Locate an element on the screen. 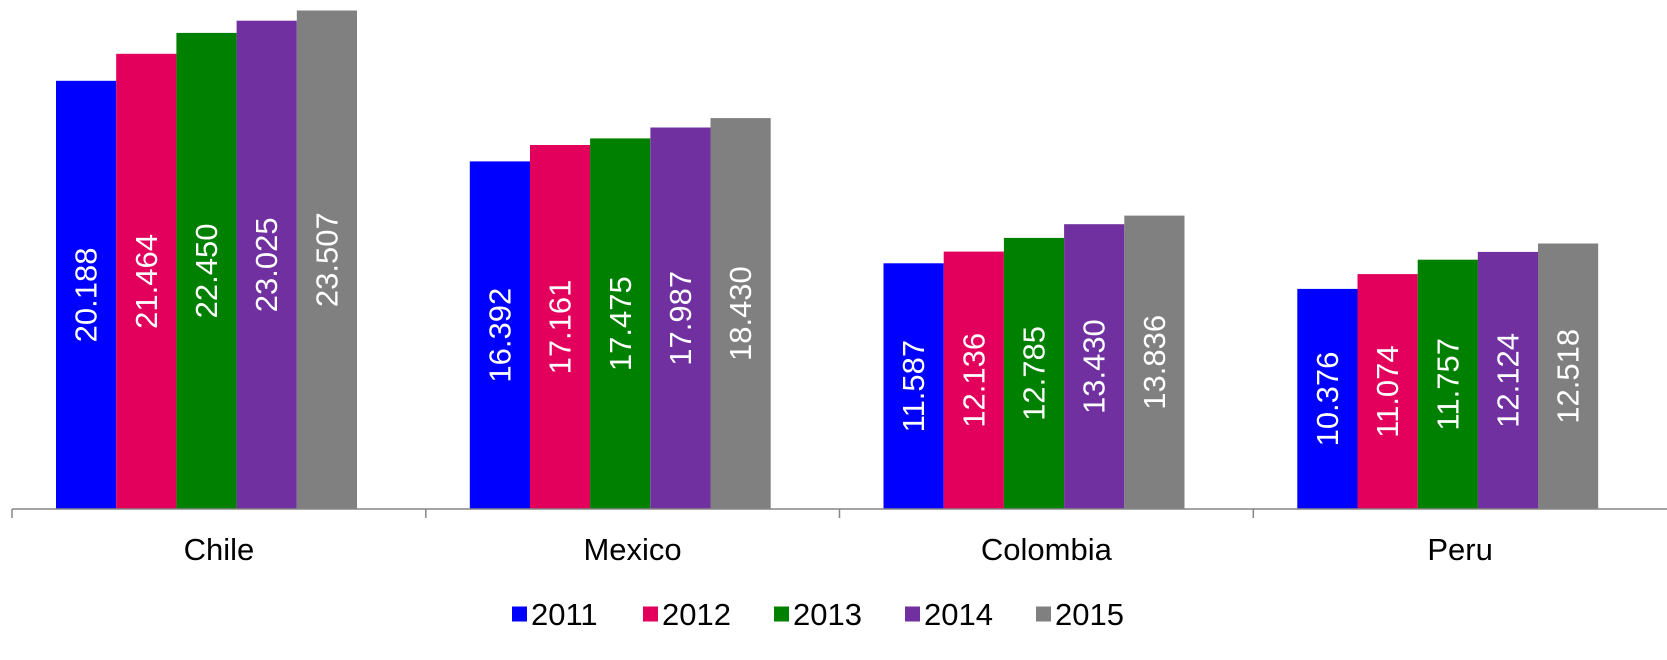 The width and height of the screenshot is (1667, 660). bar-chile-2013 is located at coordinates (206, 271).